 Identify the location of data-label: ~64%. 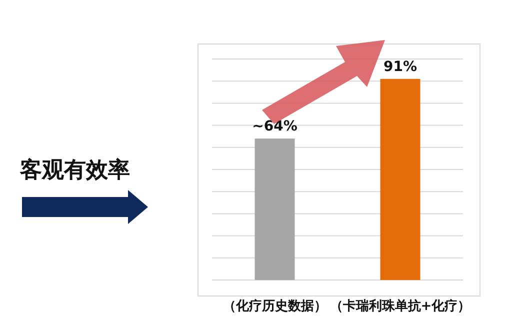
(275, 126).